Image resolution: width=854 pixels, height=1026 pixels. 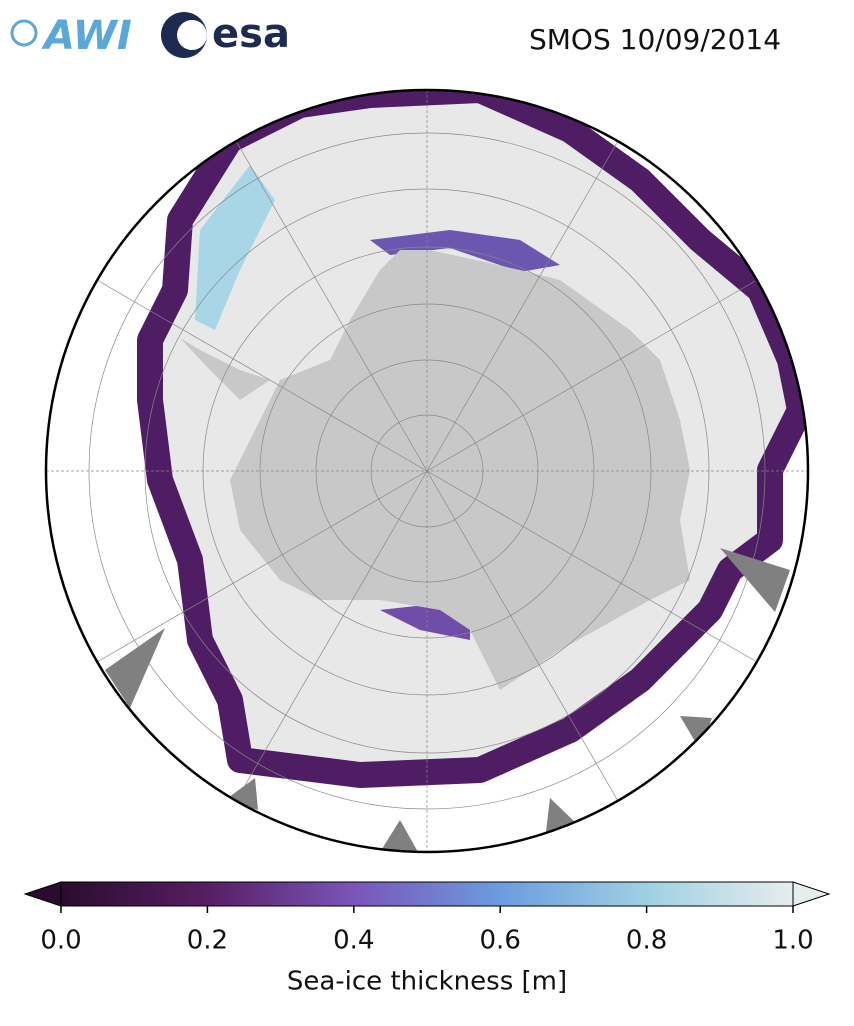 What do you see at coordinates (24, 33) in the screenshot?
I see `awi-icon` at bounding box center [24, 33].